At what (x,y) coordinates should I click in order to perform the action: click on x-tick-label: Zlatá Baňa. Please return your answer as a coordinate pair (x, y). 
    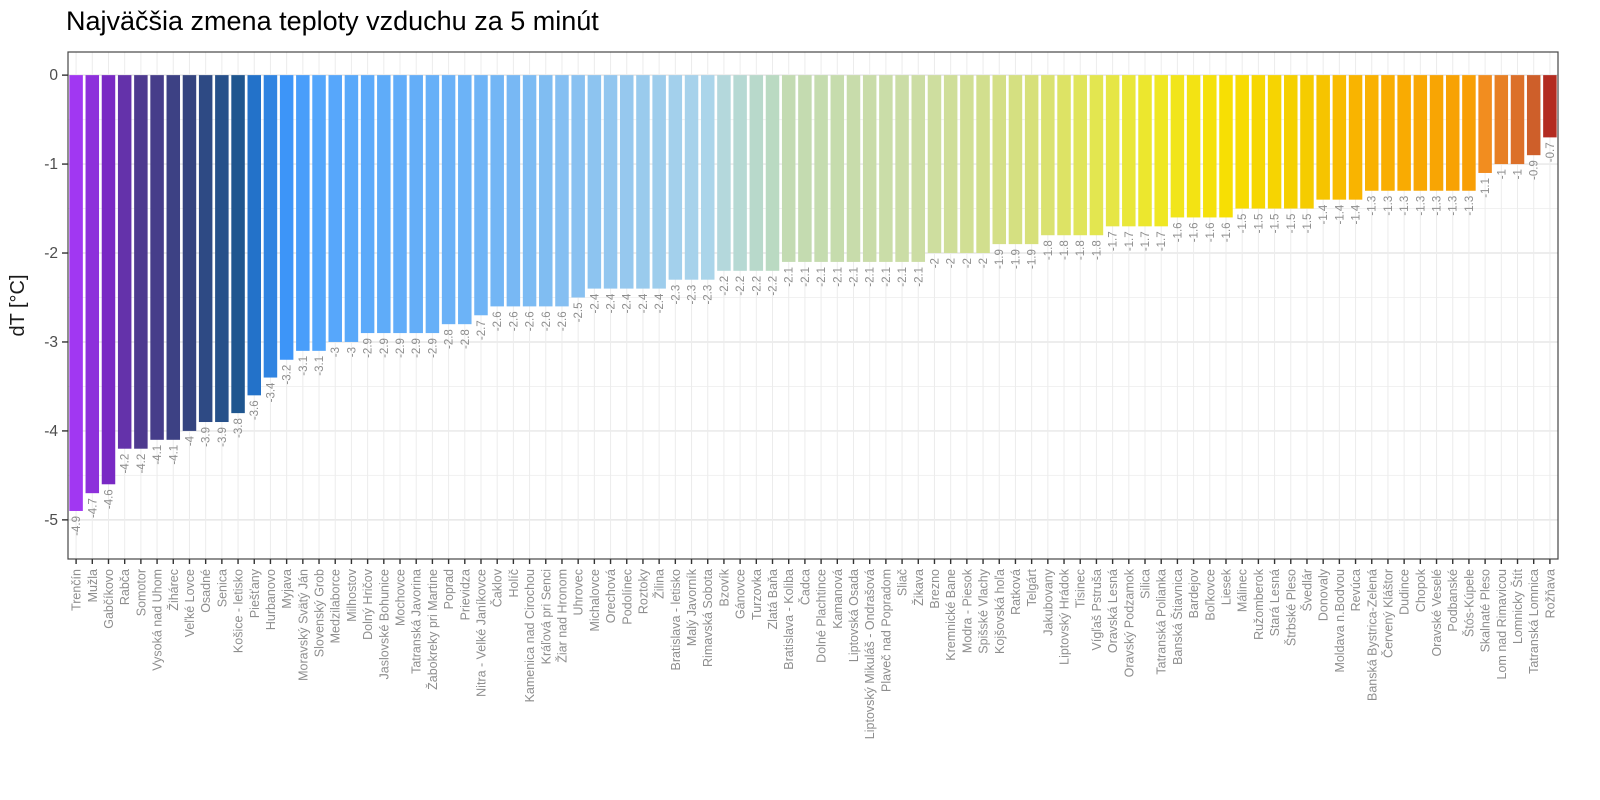
    Looking at the image, I should click on (773, 599).